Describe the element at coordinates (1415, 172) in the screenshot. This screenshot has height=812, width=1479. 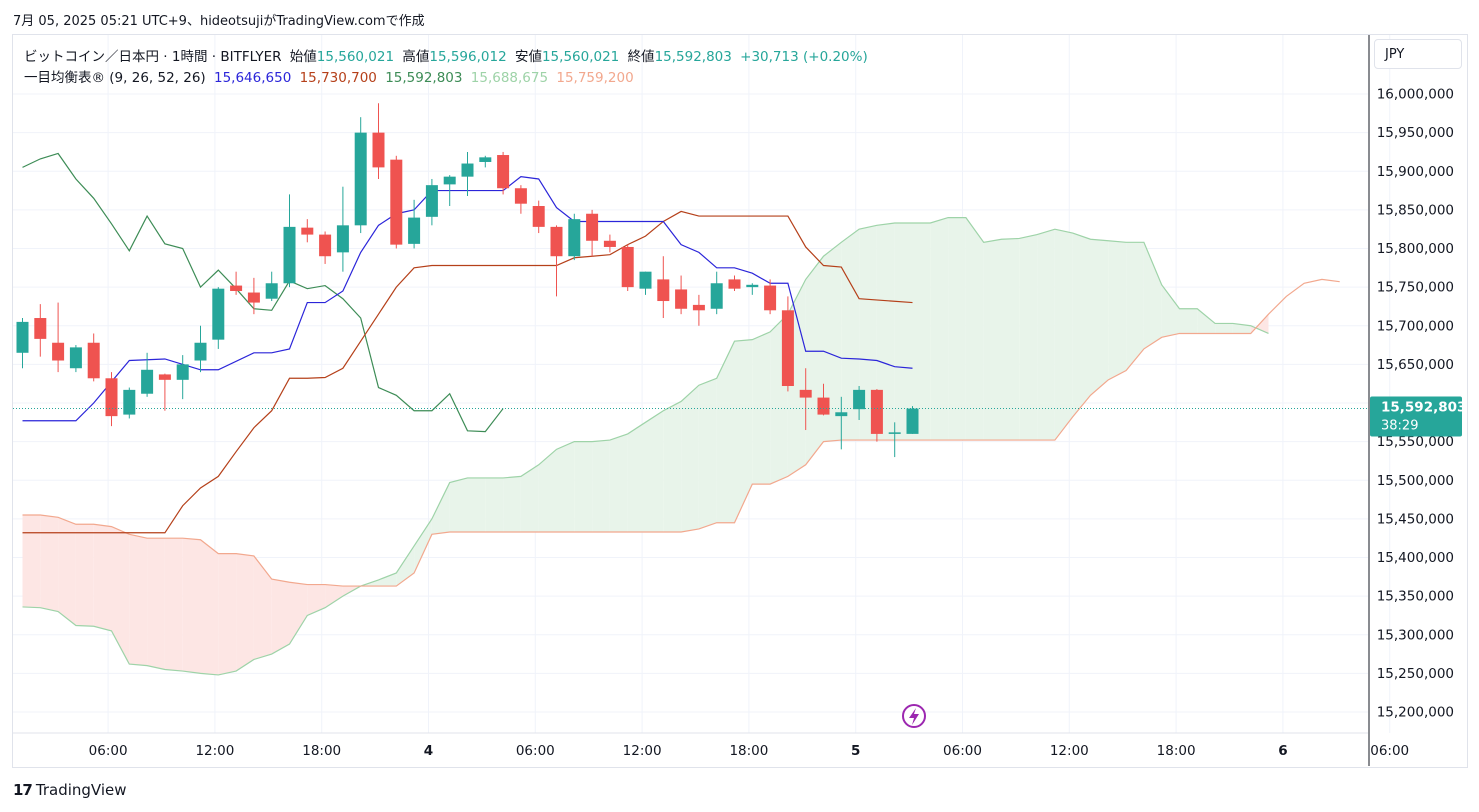
I see `price-tick-label: 15,900,000` at that location.